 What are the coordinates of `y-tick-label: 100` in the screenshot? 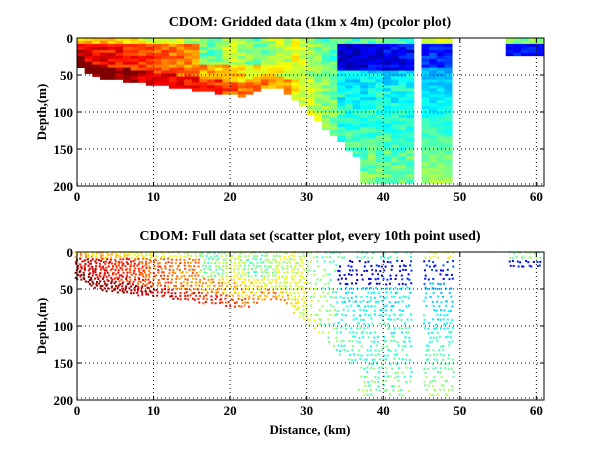 It's located at (64, 112).